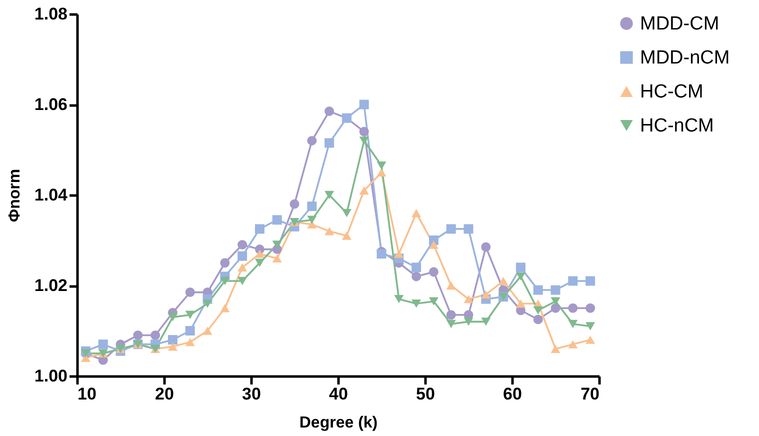 The height and width of the screenshot is (436, 759). What do you see at coordinates (425, 394) in the screenshot?
I see `x-tick-label: 50` at bounding box center [425, 394].